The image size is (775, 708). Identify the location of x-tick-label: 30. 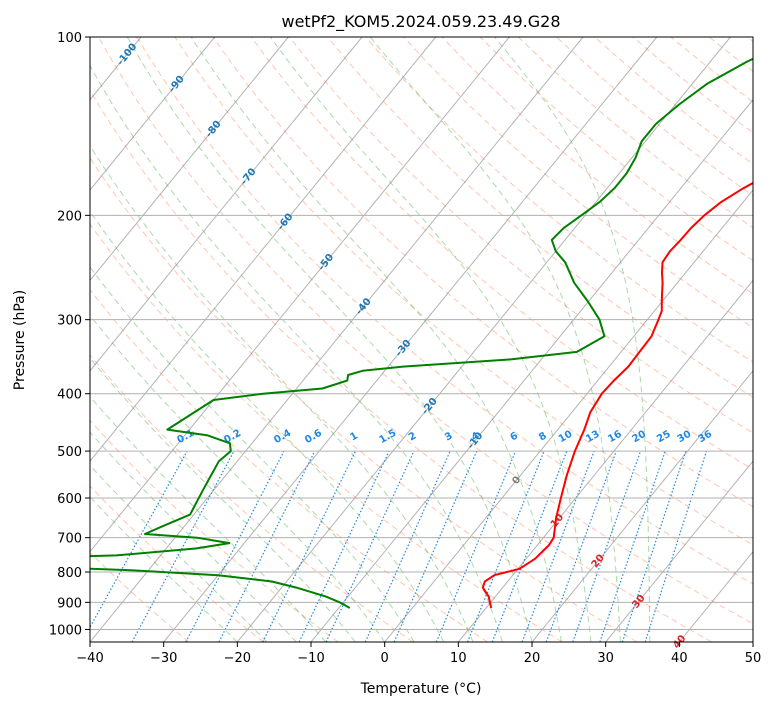
(605, 658).